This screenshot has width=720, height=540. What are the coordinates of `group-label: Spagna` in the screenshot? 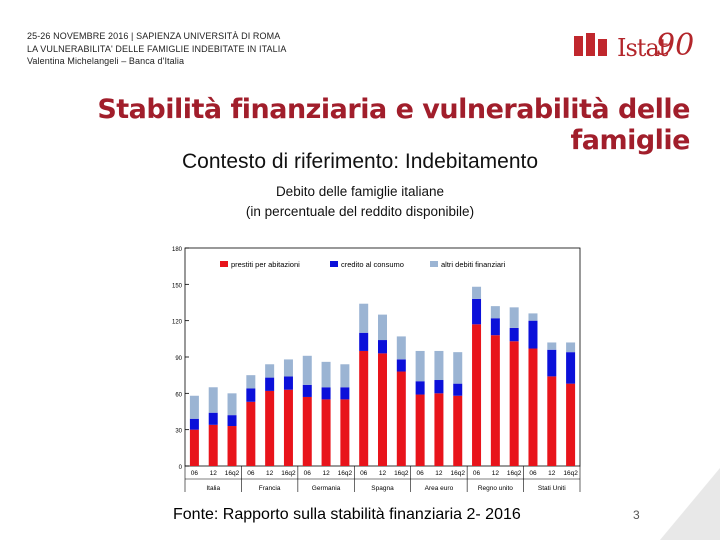 It's located at (382, 488).